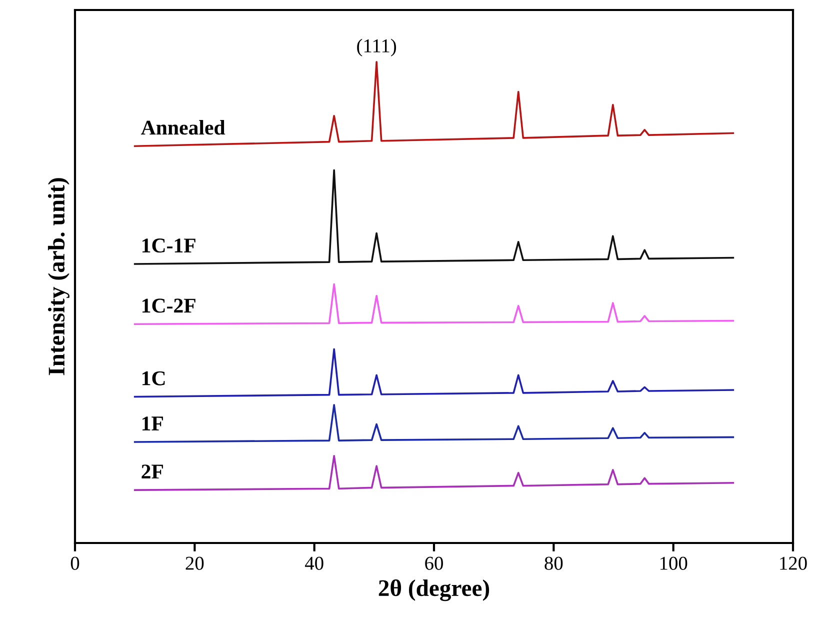 This screenshot has width=813, height=633. Describe the element at coordinates (314, 563) in the screenshot. I see `x-tick-label: 40` at that location.